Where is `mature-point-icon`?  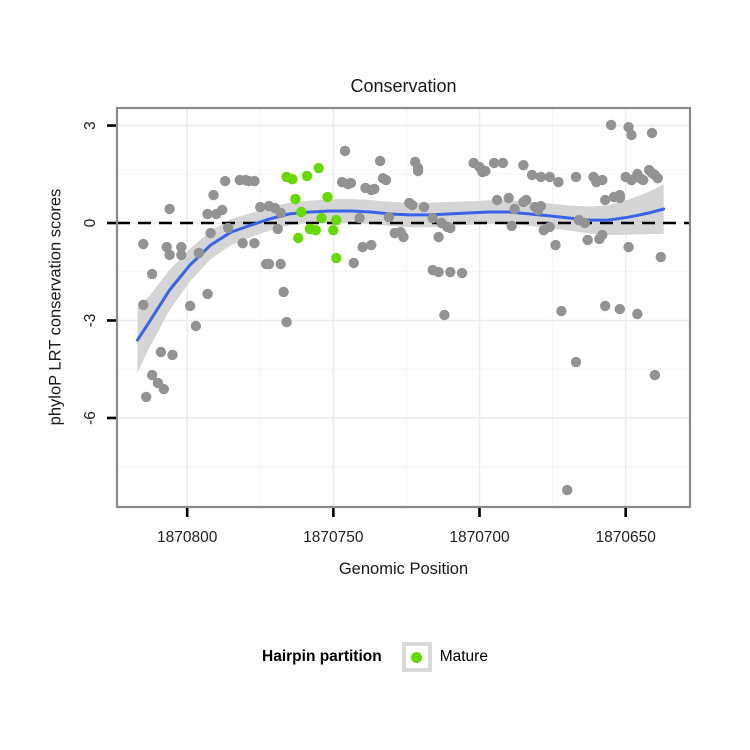 mature-point-icon is located at coordinates (417, 657).